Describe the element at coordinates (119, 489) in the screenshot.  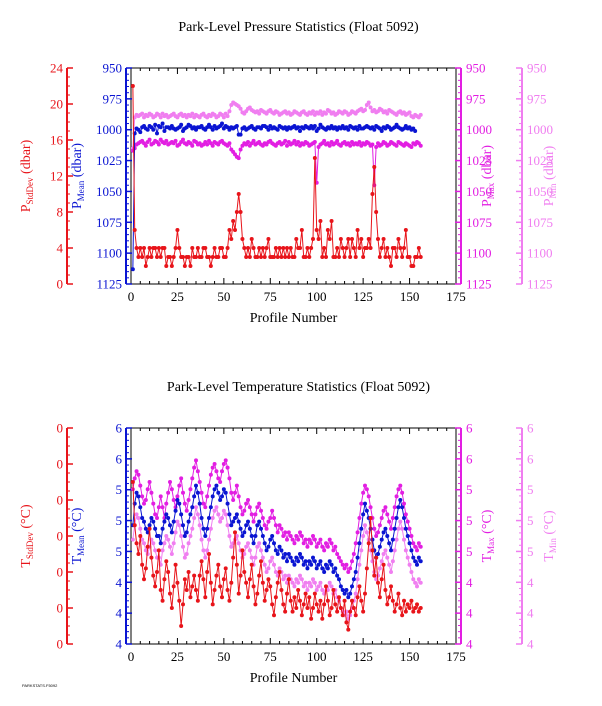
I see `mean-tick-label: 5` at that location.